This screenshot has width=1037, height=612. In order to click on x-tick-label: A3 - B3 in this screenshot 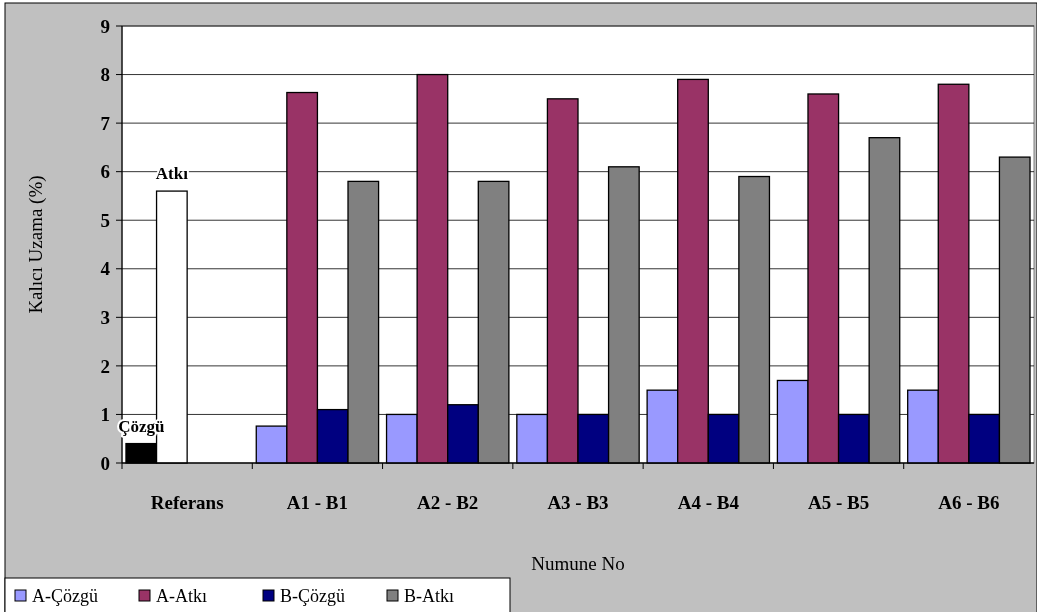, I will do `click(578, 502)`.